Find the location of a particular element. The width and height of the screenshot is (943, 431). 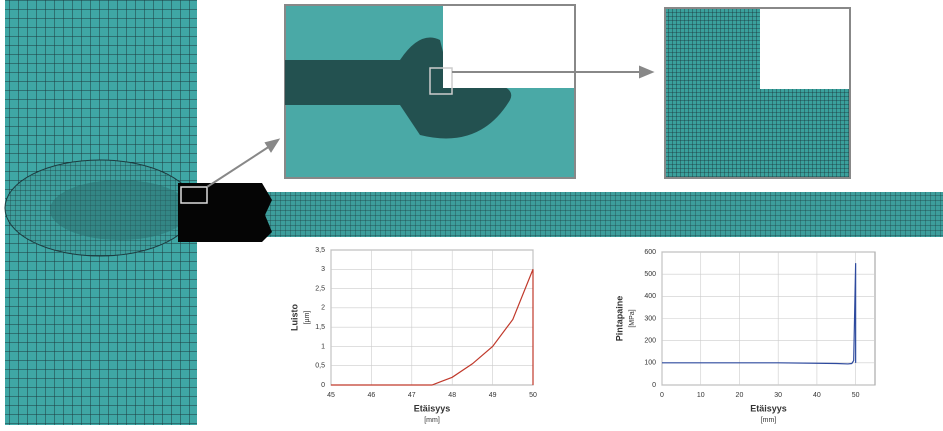

x-tick-label: 45 is located at coordinates (331, 395).